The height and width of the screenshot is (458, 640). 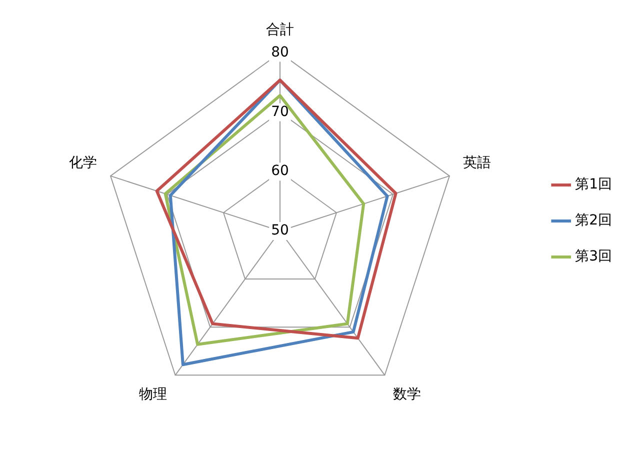 What do you see at coordinates (593, 256) in the screenshot?
I see `legend-label: 第3回` at bounding box center [593, 256].